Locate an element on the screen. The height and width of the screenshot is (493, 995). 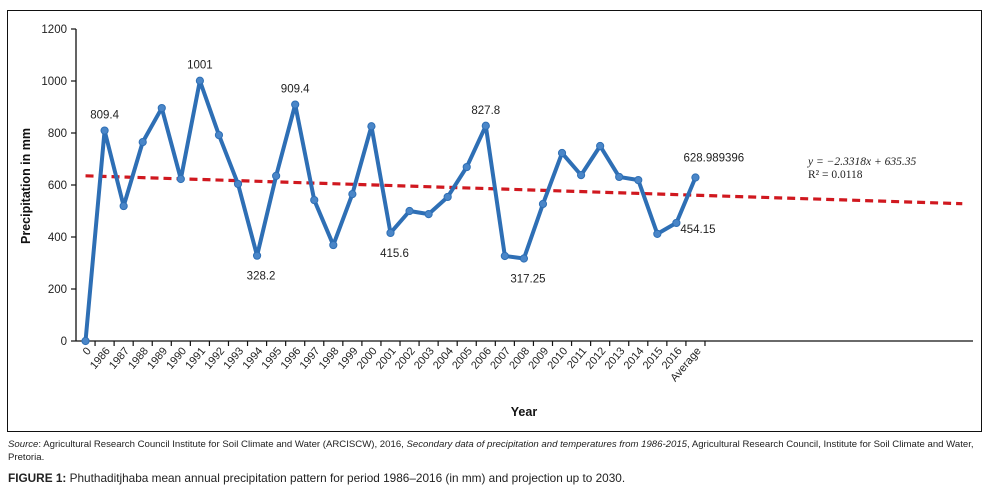
x-tick-label: 2000 is located at coordinates (367, 358).